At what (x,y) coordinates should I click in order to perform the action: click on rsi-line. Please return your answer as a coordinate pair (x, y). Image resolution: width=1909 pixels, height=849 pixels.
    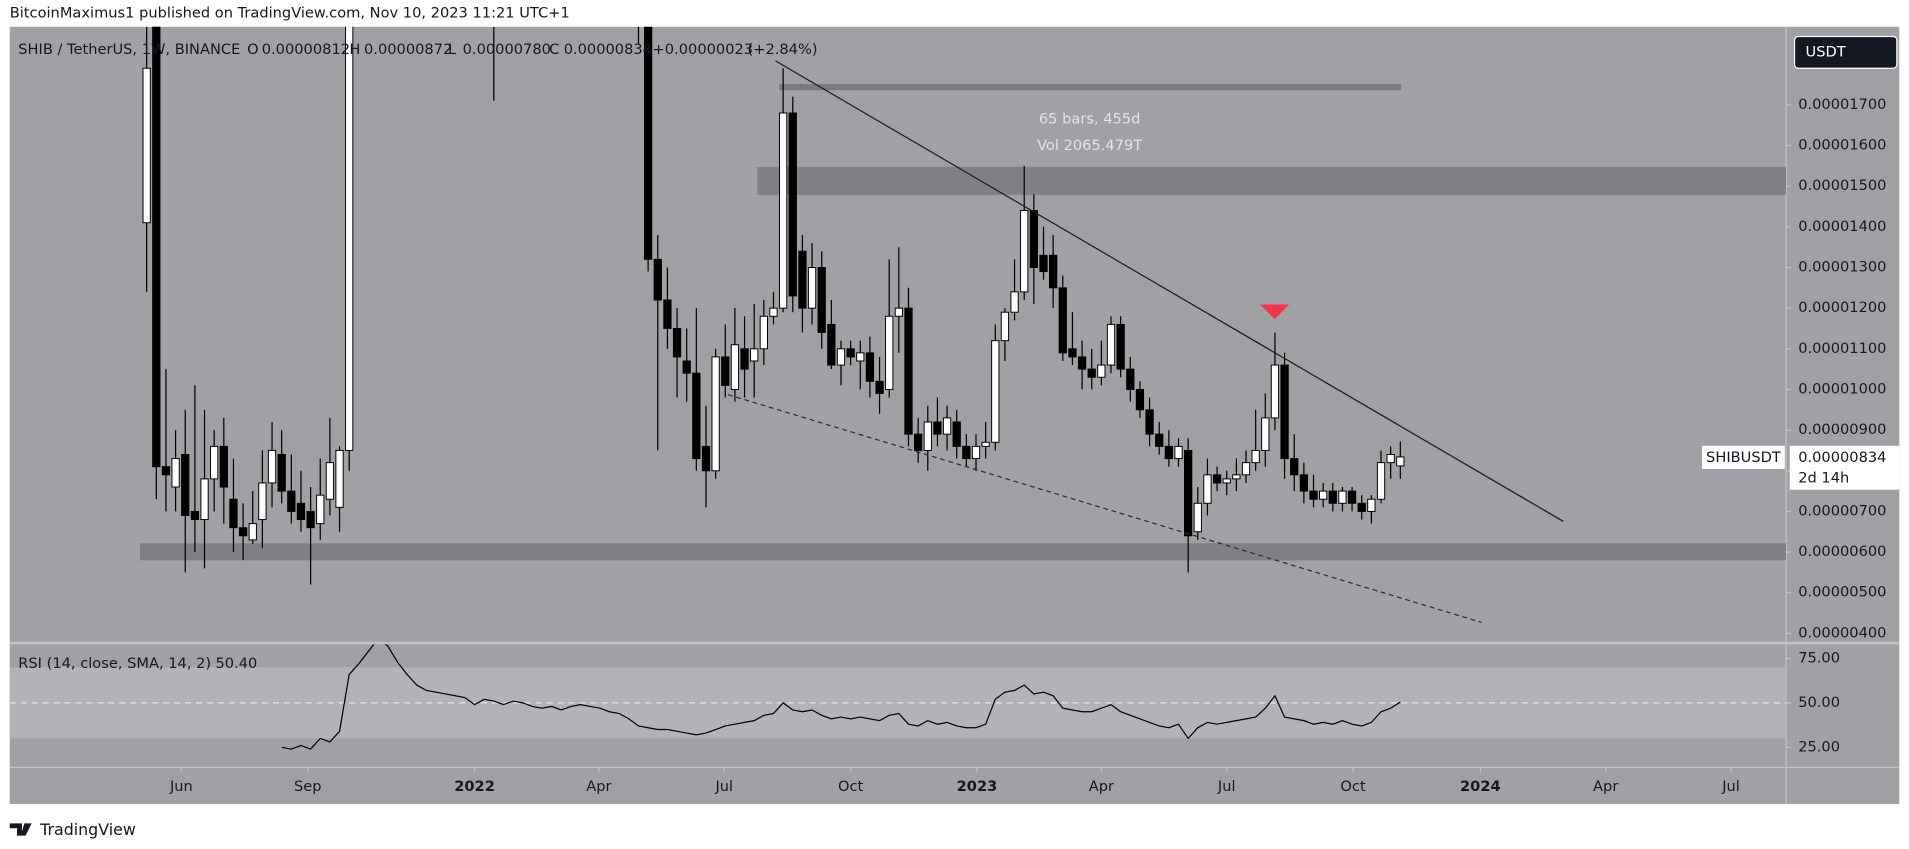
    Looking at the image, I should click on (841, 697).